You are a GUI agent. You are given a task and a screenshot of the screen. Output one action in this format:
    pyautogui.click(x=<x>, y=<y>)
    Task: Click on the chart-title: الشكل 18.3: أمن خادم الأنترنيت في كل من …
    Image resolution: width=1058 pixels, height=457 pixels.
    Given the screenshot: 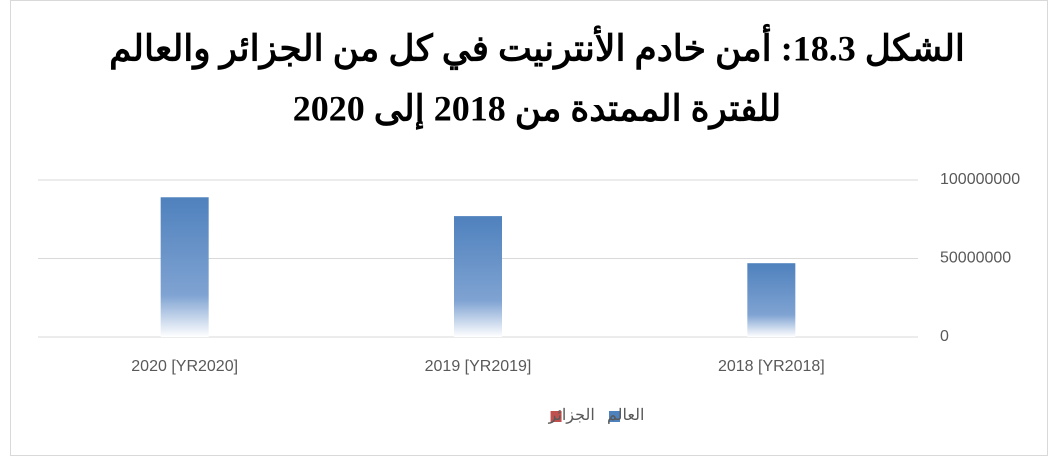 What is the action you would take?
    pyautogui.click(x=537, y=46)
    